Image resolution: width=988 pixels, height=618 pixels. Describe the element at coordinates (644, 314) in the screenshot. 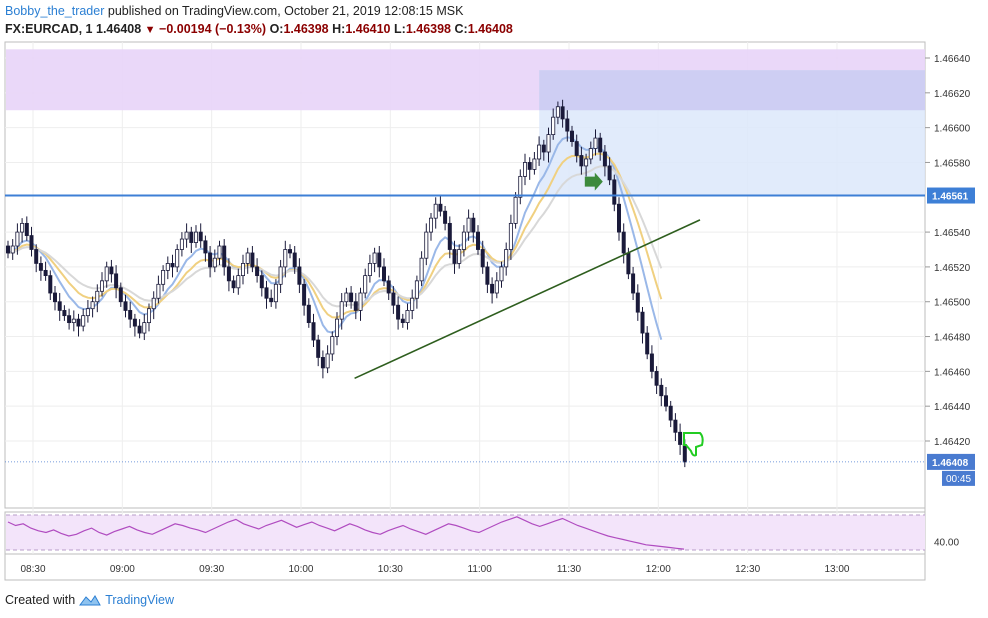

I see `annotations` at that location.